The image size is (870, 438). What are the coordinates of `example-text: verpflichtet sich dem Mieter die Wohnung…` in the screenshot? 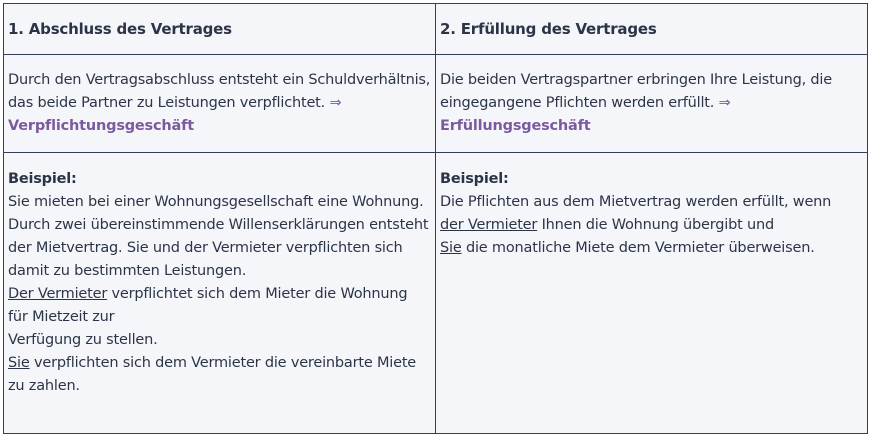 It's located at (208, 305).